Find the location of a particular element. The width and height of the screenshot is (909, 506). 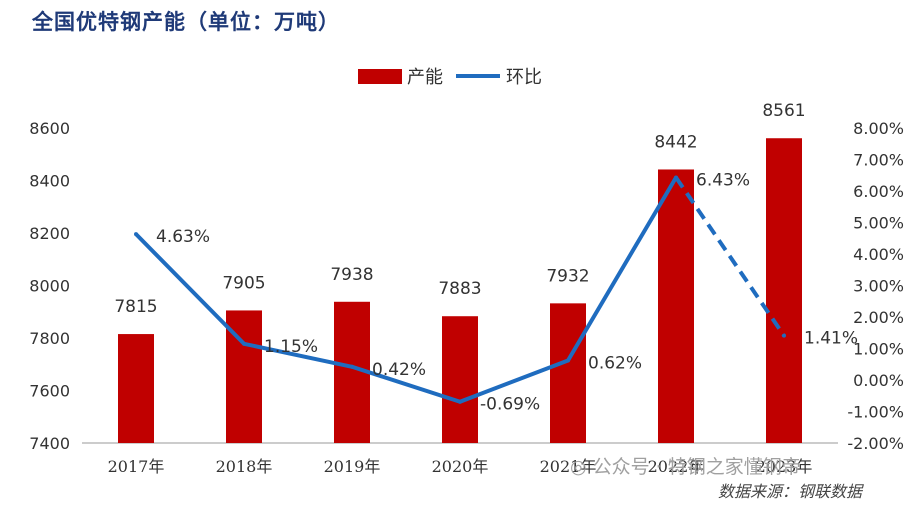

left-tick-label: 7400 is located at coordinates (49, 443).